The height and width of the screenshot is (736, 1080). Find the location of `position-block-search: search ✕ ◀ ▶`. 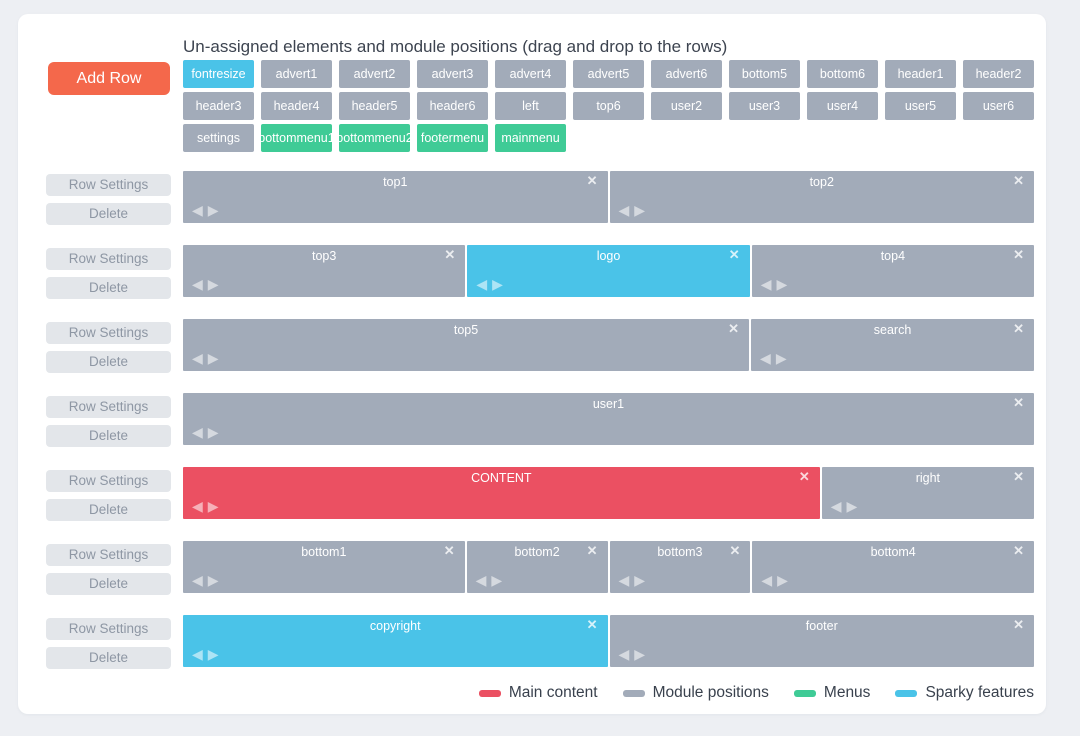

position-block-search: search ✕ ◀ ▶ is located at coordinates (892, 345).